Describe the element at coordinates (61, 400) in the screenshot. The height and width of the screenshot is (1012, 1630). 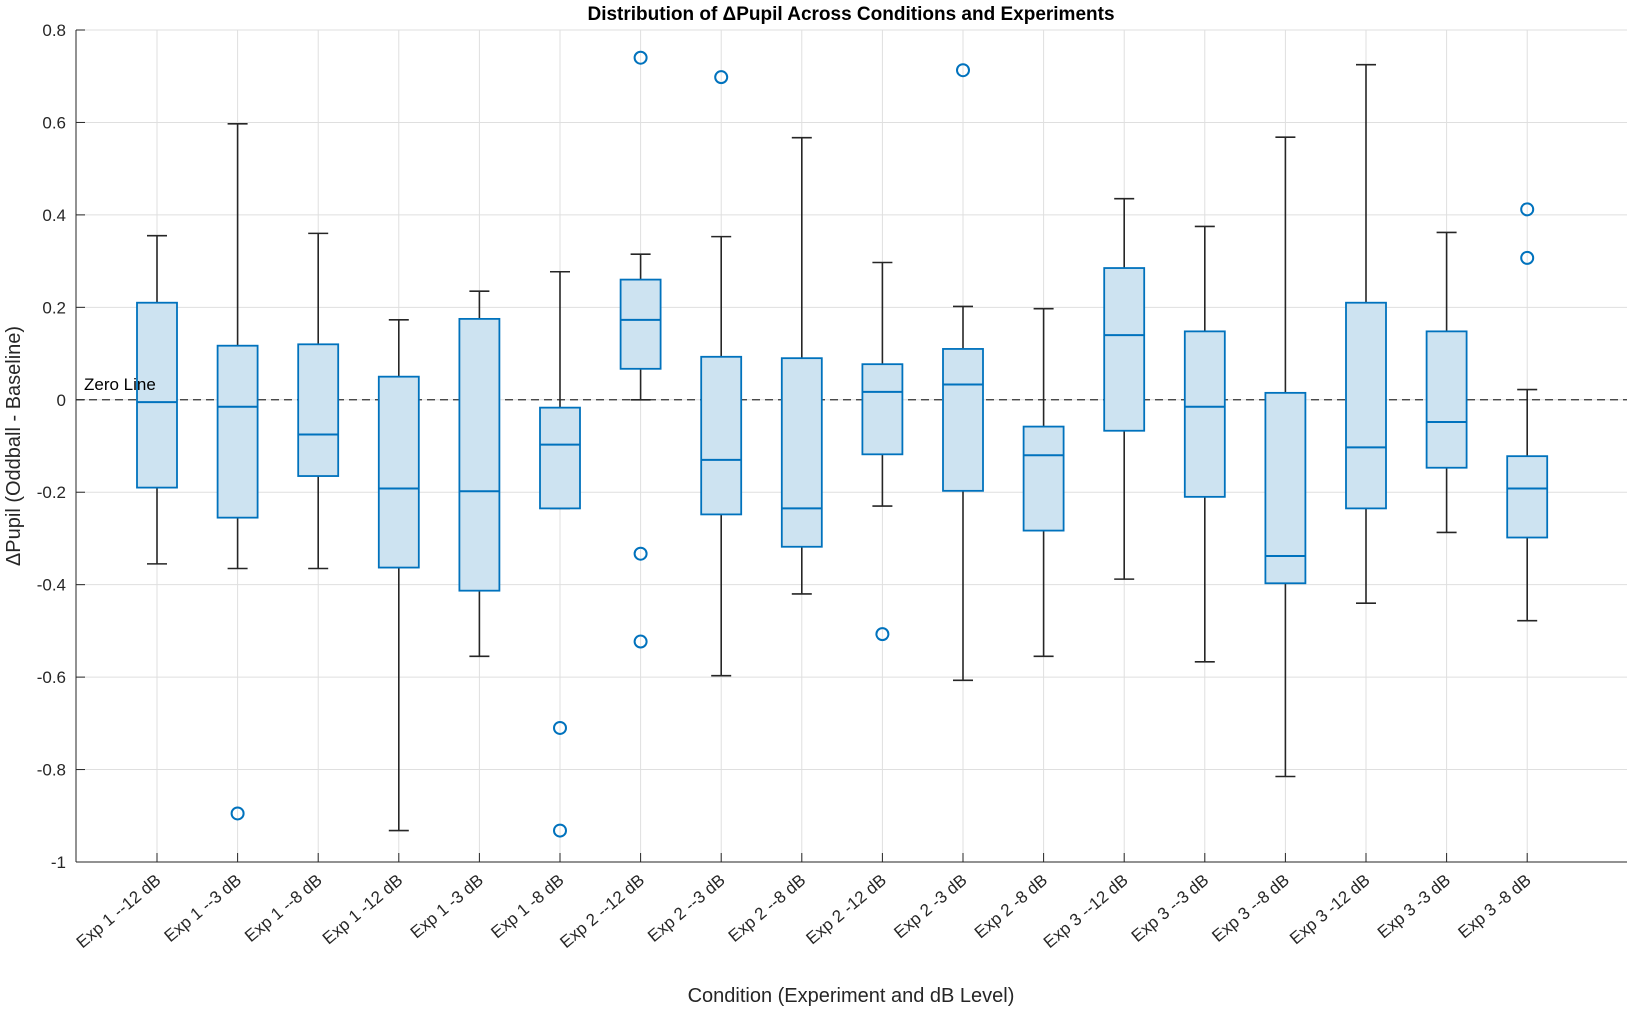
I see `y-tick-label: 0` at that location.